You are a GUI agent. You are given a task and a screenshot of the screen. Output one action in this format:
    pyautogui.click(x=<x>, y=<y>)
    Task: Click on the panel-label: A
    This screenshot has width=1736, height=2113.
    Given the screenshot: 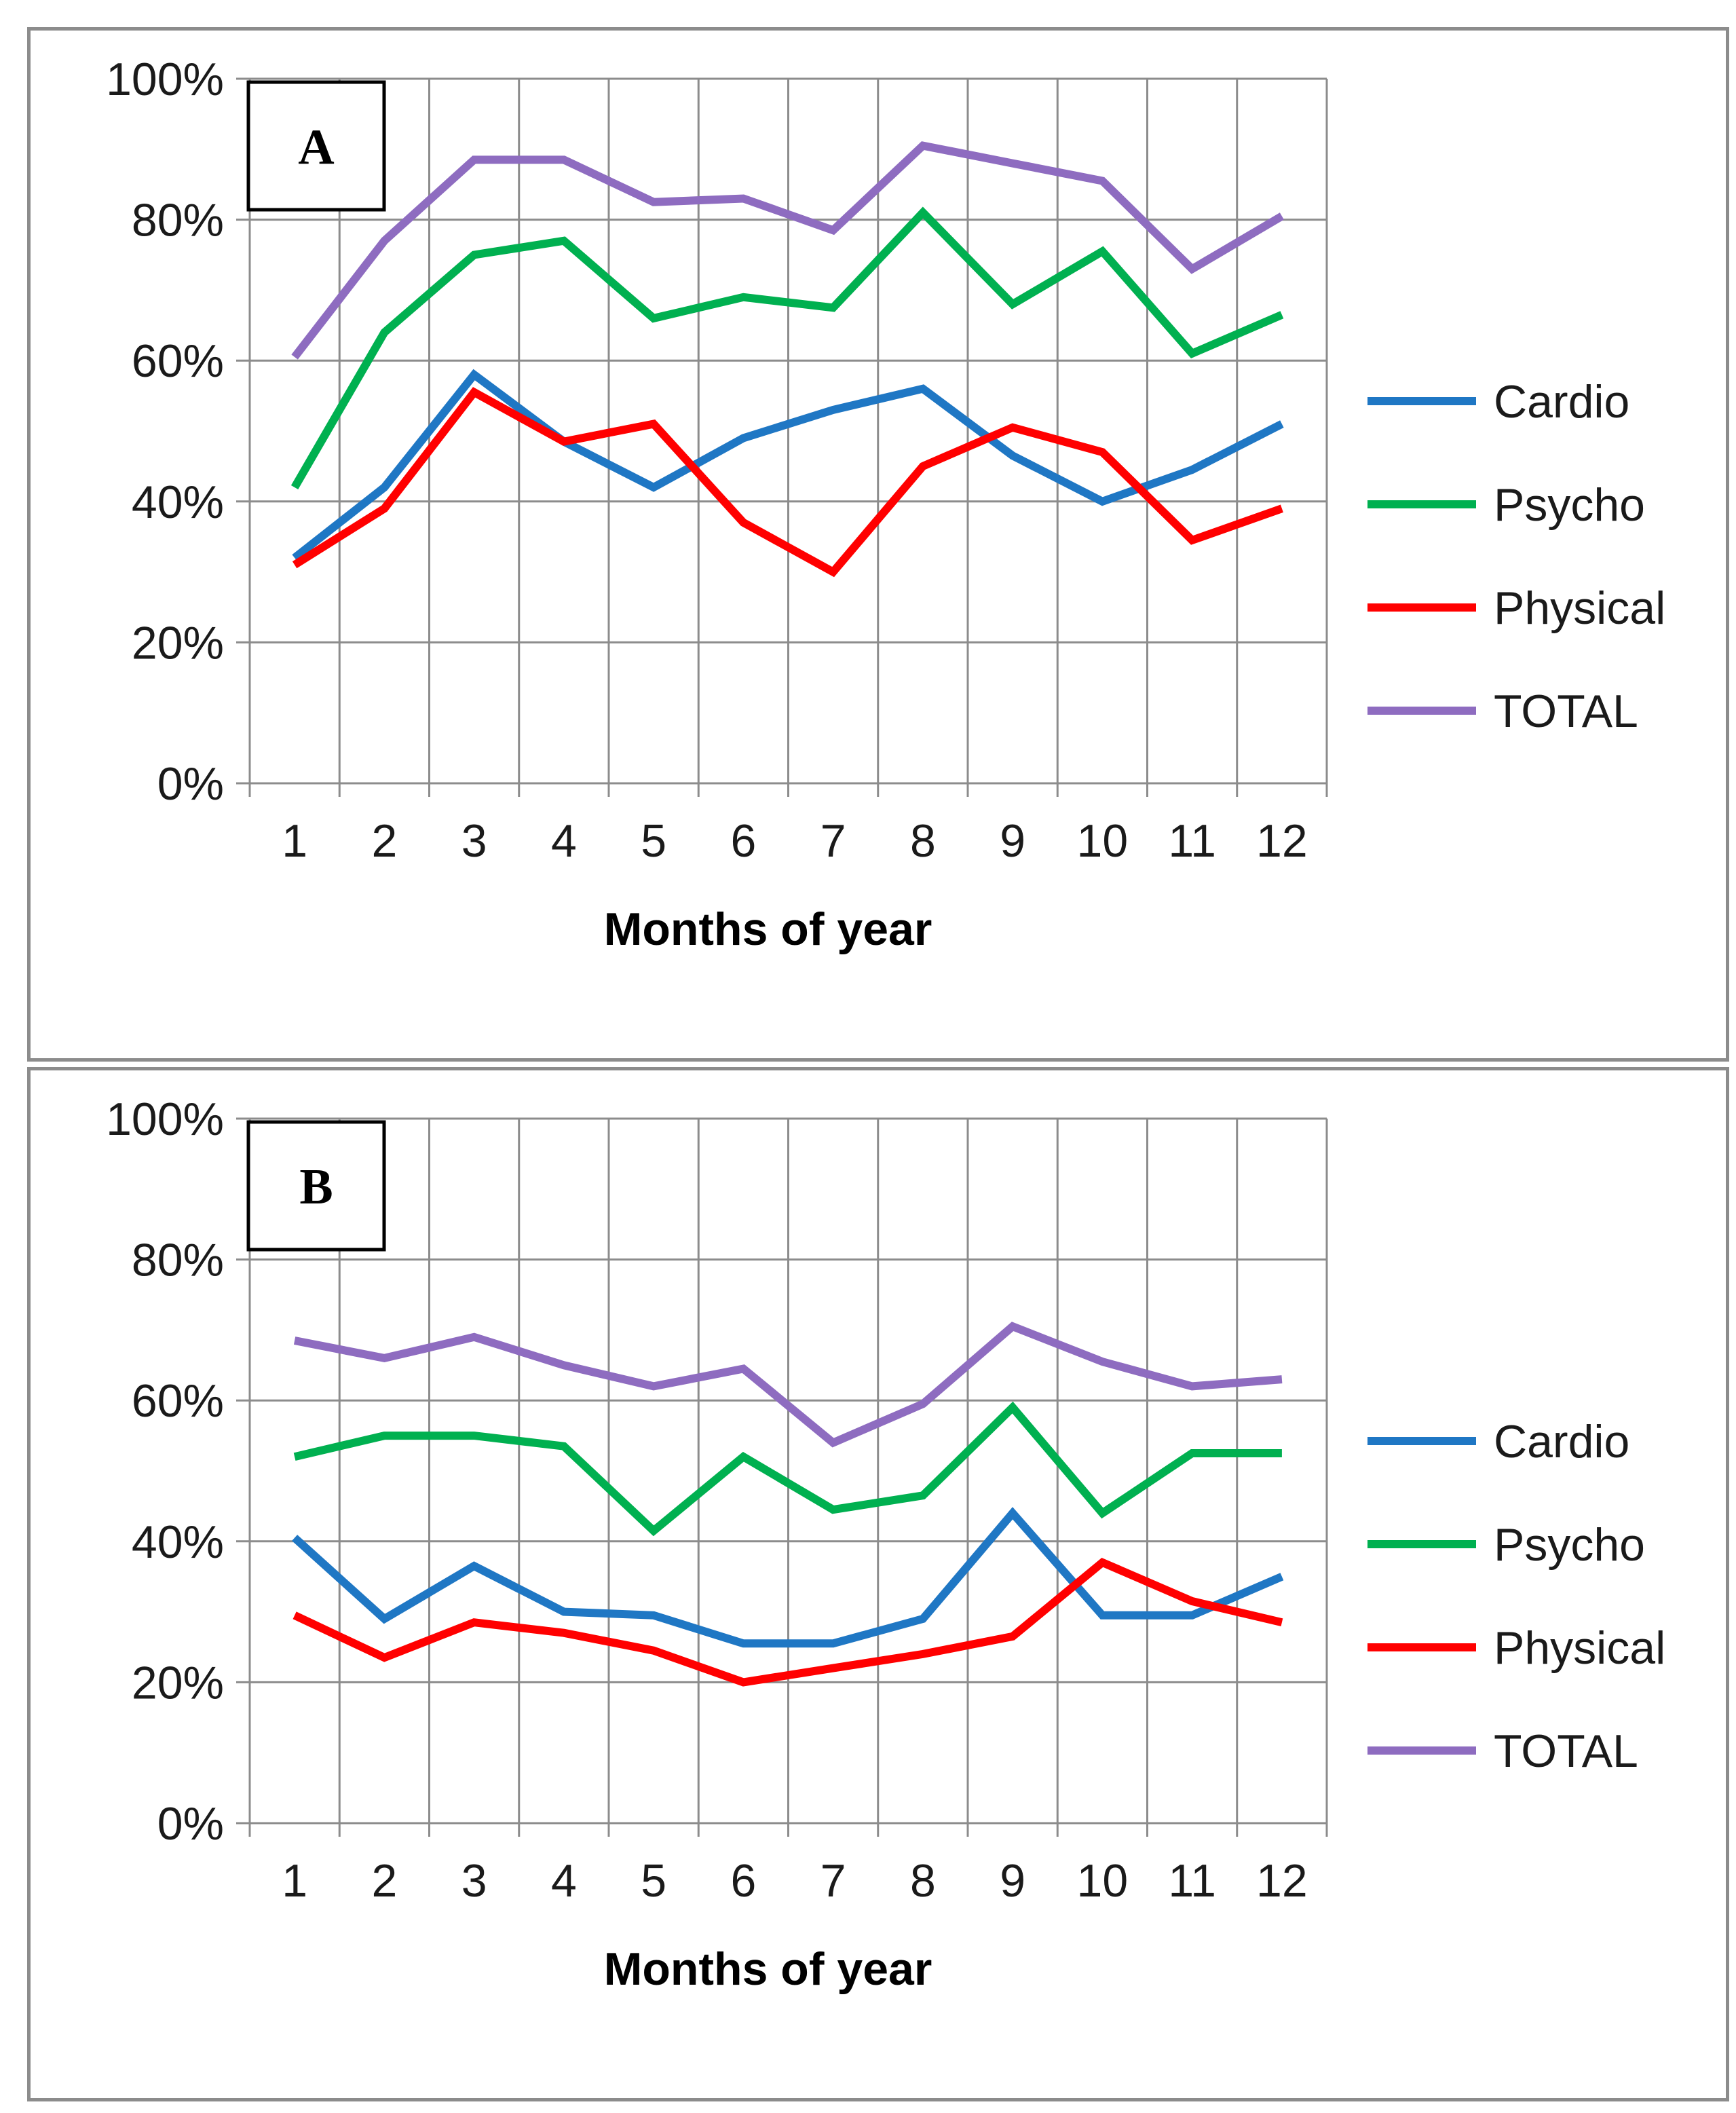 What is the action you would take?
    pyautogui.click(x=316, y=147)
    